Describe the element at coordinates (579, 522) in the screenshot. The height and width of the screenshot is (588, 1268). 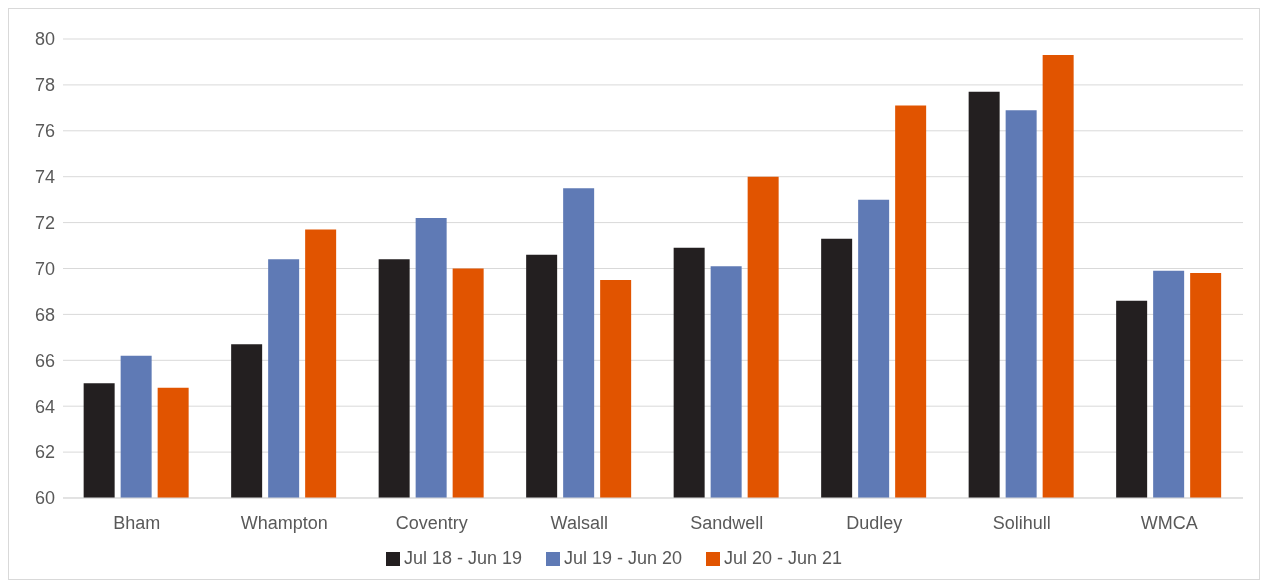
I see `x-tick-label: Walsall` at that location.